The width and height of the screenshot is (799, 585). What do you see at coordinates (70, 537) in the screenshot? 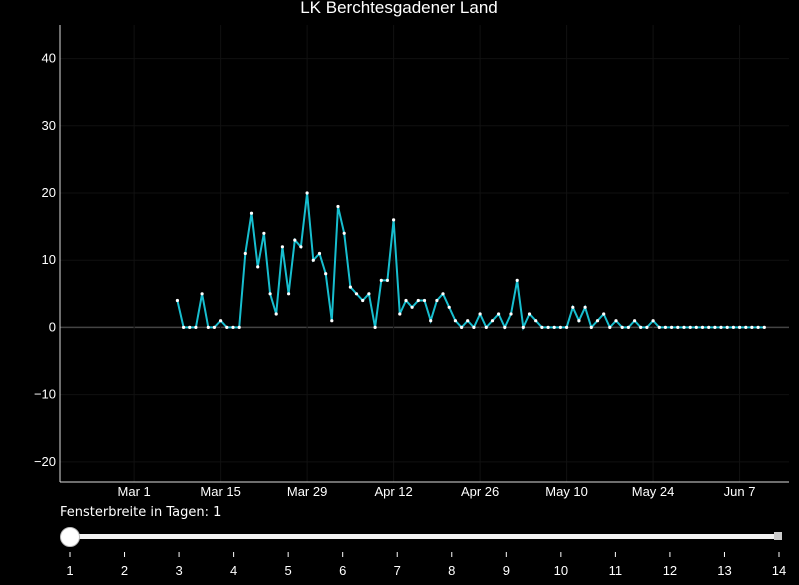
I see `slider-handle` at bounding box center [70, 537].